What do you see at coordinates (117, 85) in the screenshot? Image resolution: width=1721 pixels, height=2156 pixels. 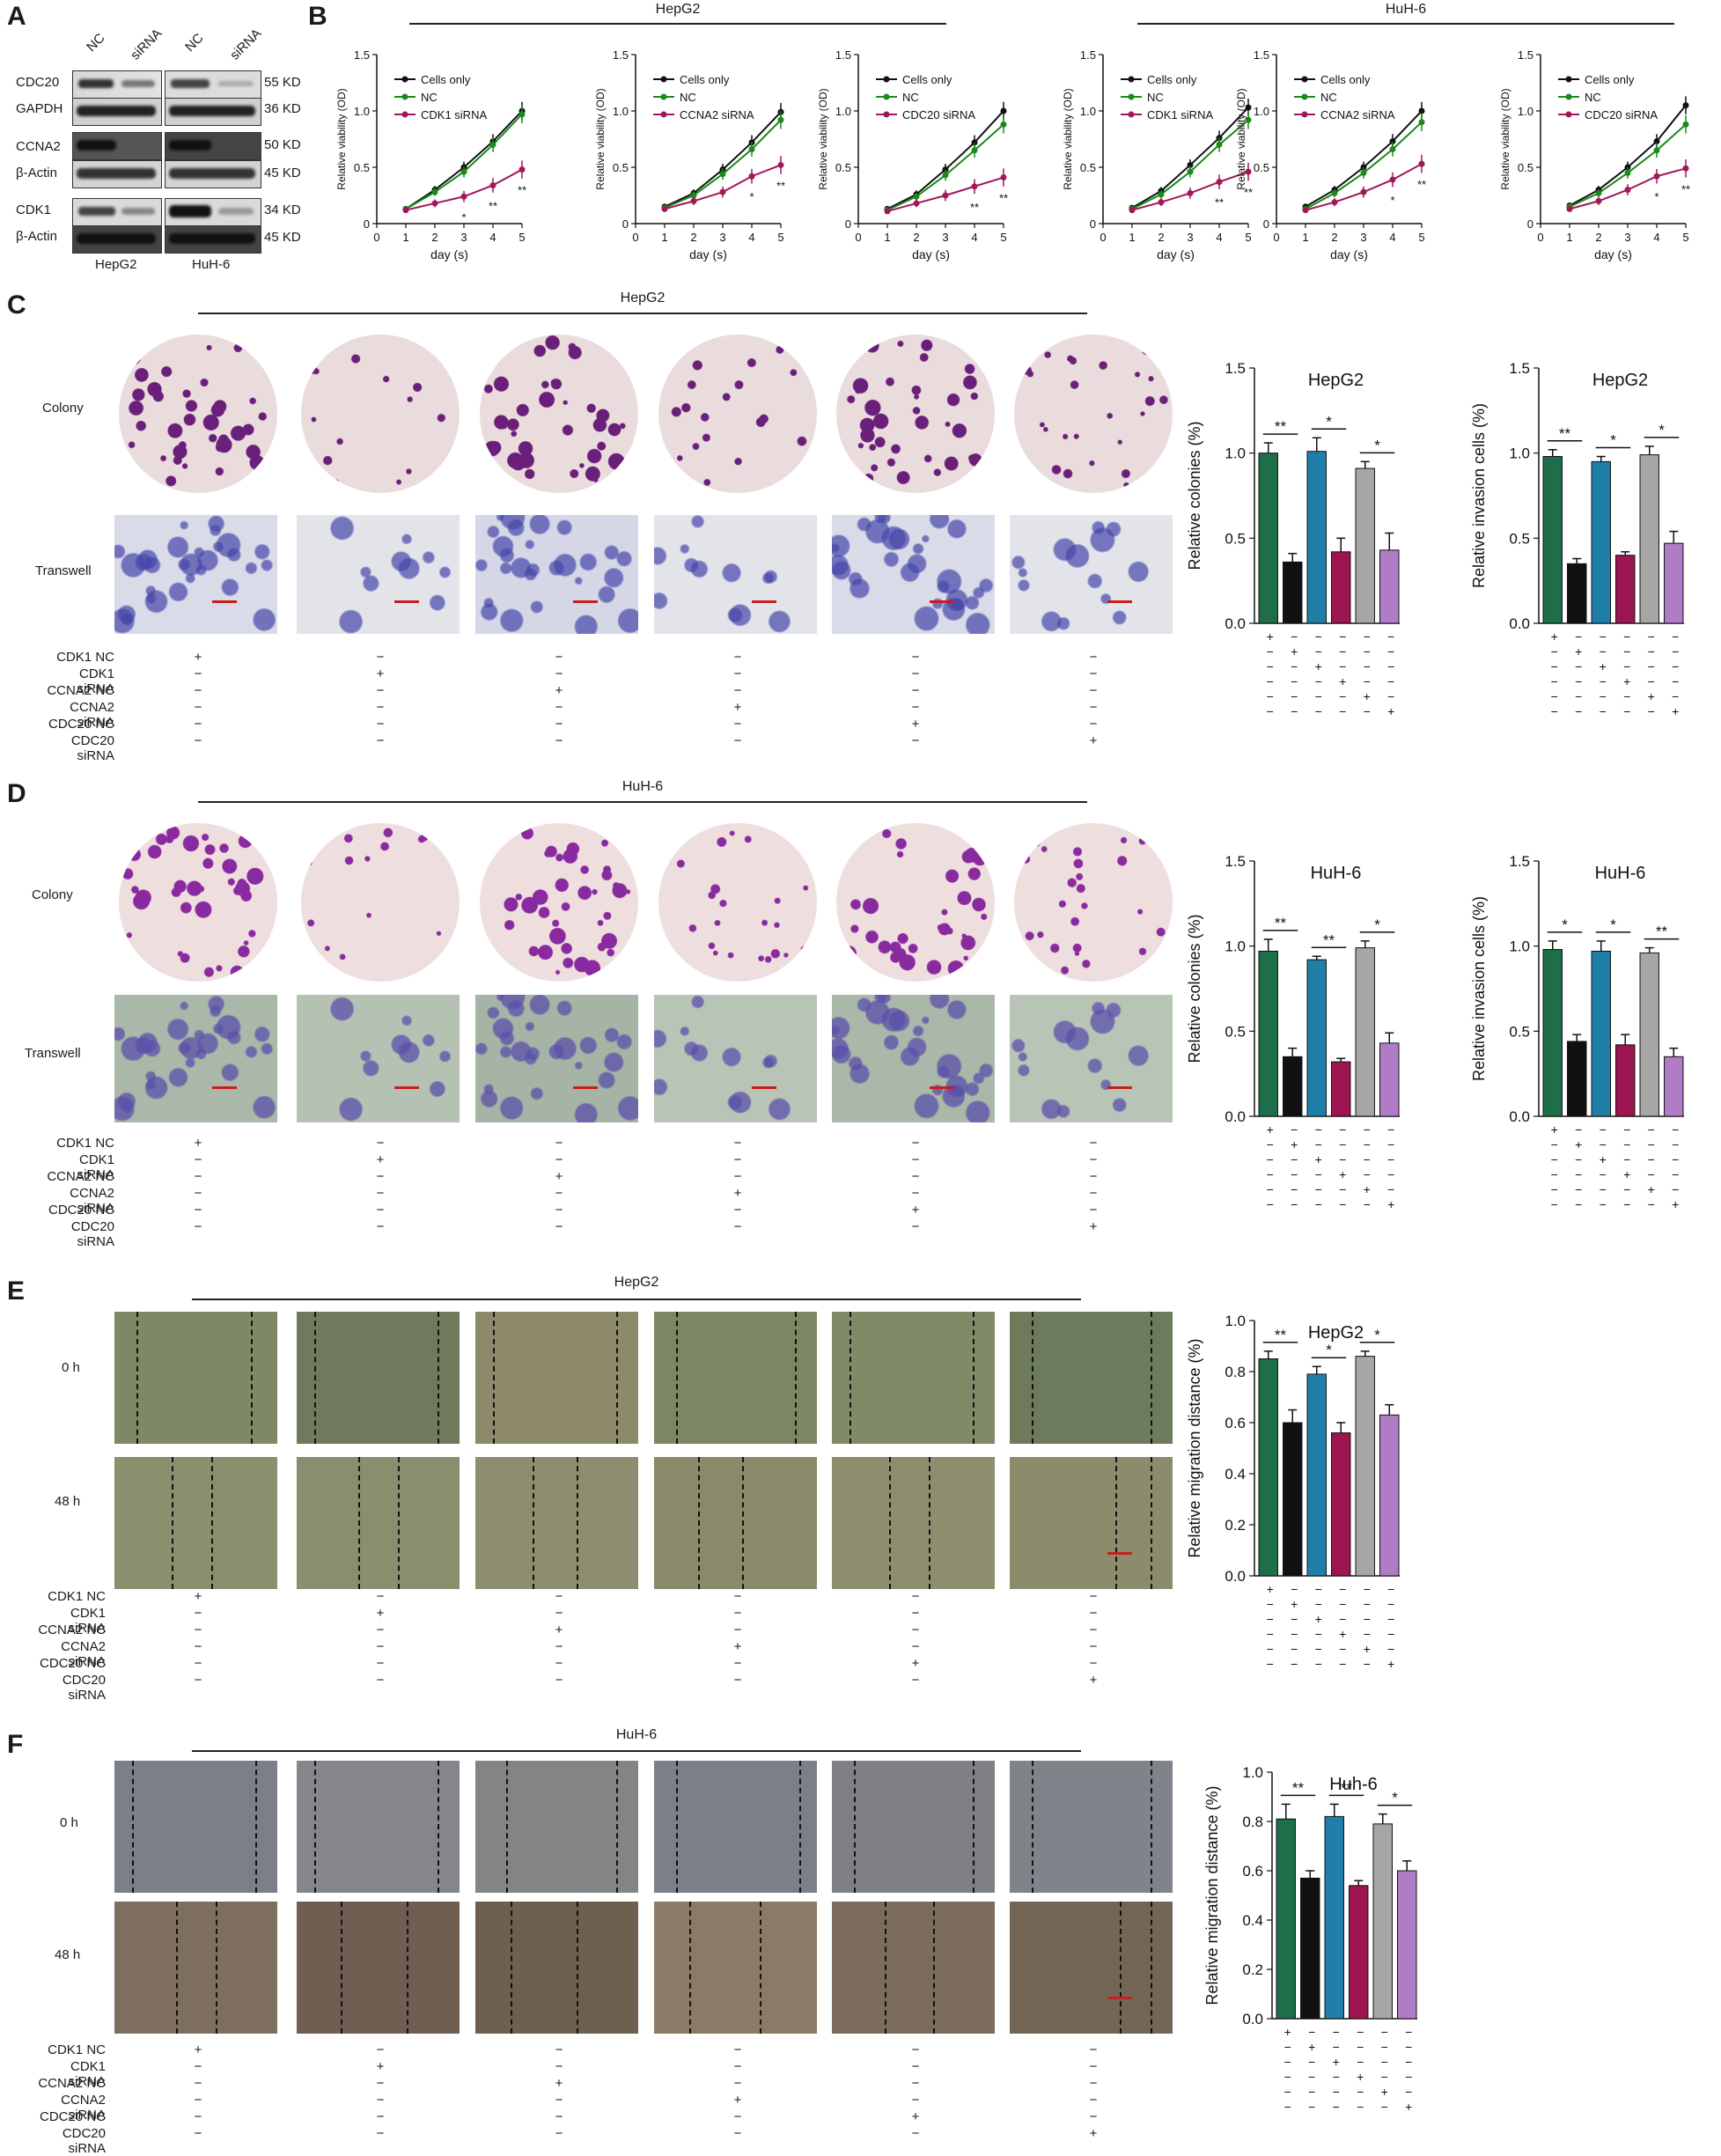 I see `blot-cdc20-hepg2` at bounding box center [117, 85].